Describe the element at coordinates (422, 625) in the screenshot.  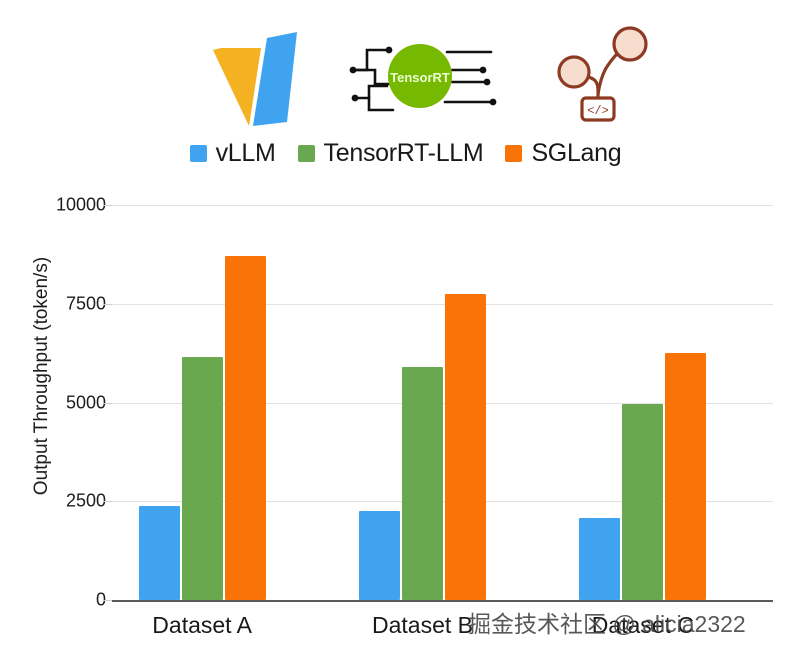
I see `x-axis-label-dataset-b: Dataset B` at that location.